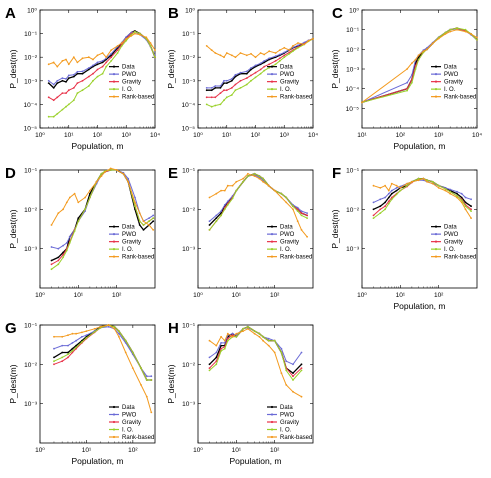  Describe the element at coordinates (451, 235) in the screenshot. I see `legend-label: PWO` at that location.